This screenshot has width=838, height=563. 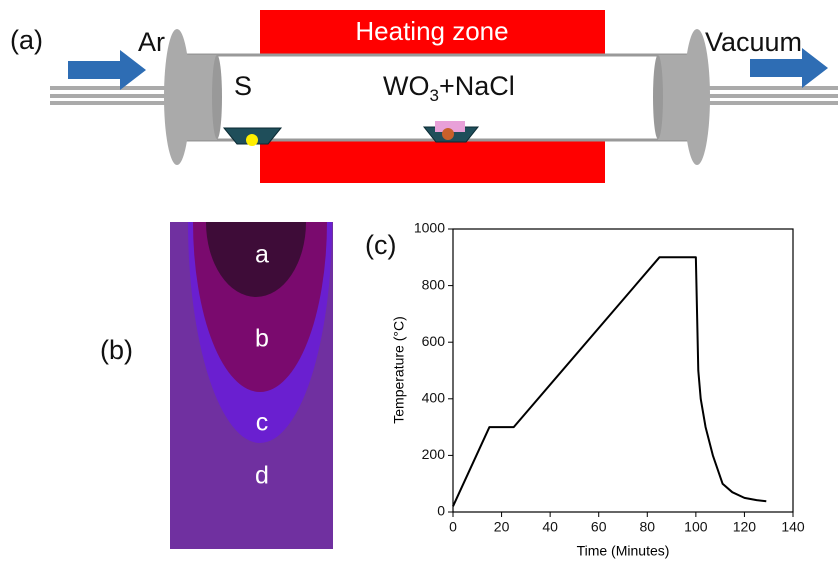 What do you see at coordinates (623, 551) in the screenshot?
I see `x-axis-label: Time (Minutes)` at bounding box center [623, 551].